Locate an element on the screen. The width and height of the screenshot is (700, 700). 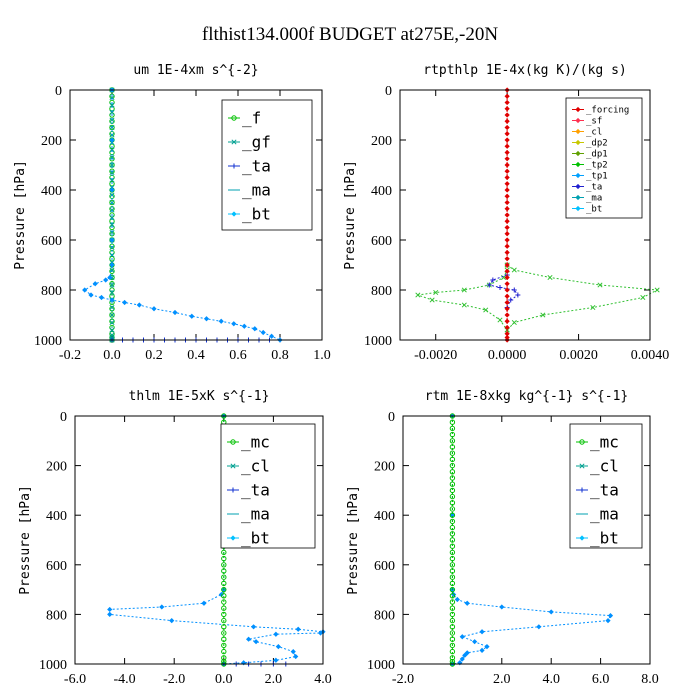
legend-label: _tp2 is located at coordinates (597, 166).